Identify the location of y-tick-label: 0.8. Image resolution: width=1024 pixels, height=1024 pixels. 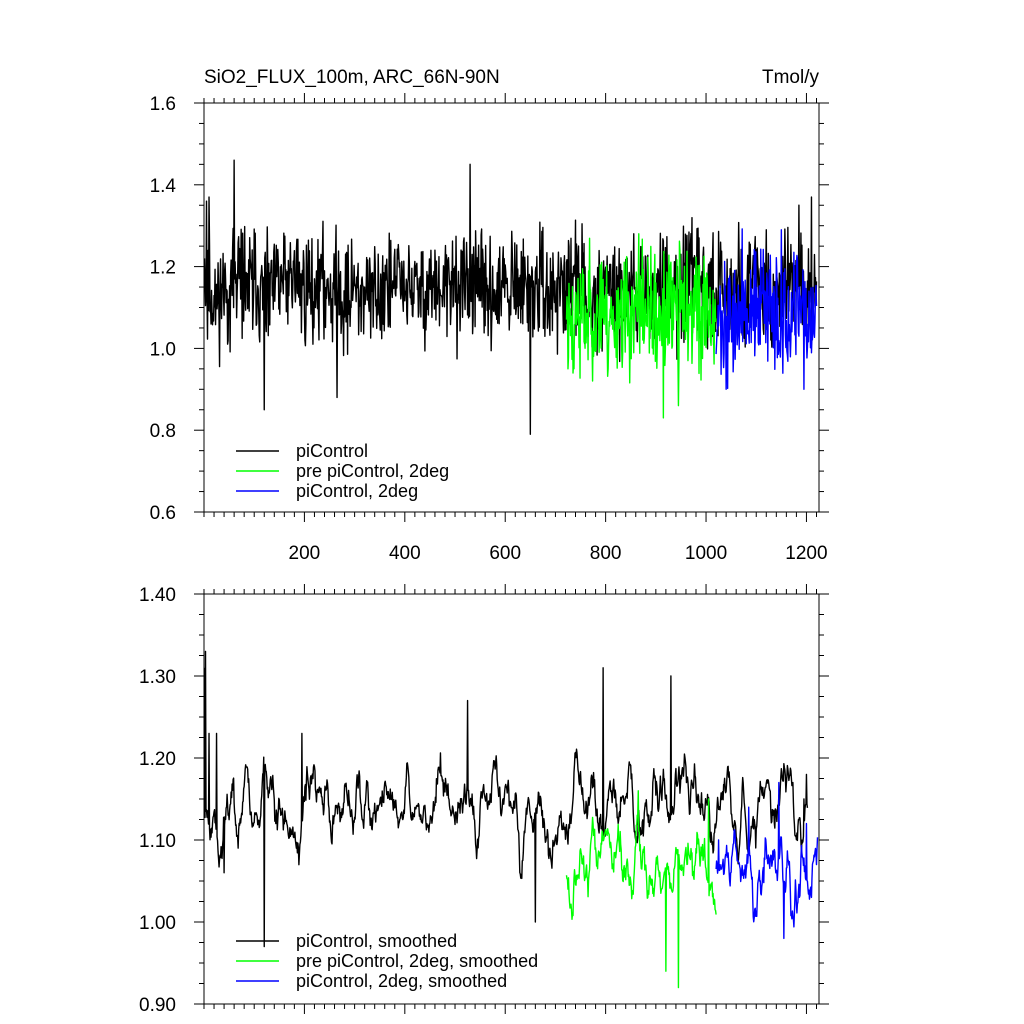
(163, 431).